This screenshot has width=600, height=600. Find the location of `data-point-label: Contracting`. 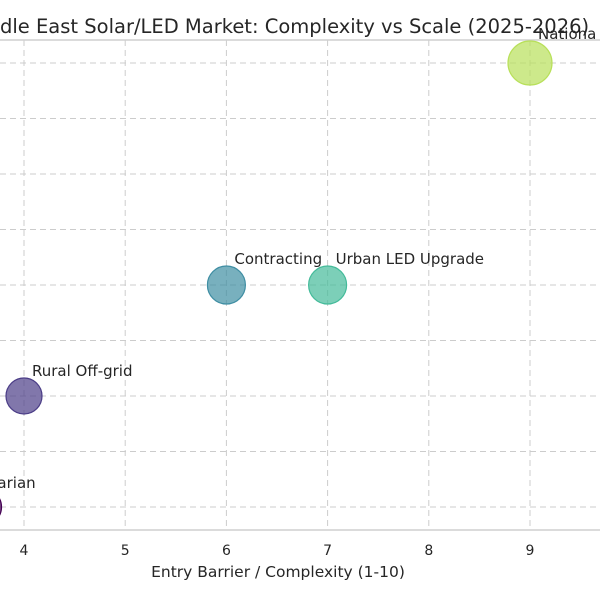

data-point-label: Contracting is located at coordinates (278, 259).